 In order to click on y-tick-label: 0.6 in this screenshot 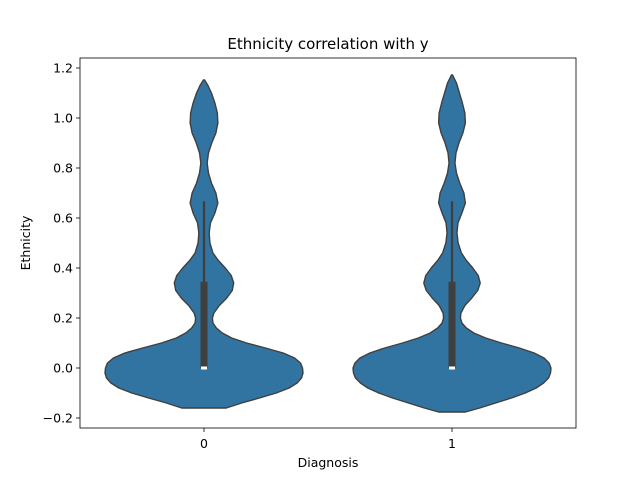, I will do `click(63, 218)`.